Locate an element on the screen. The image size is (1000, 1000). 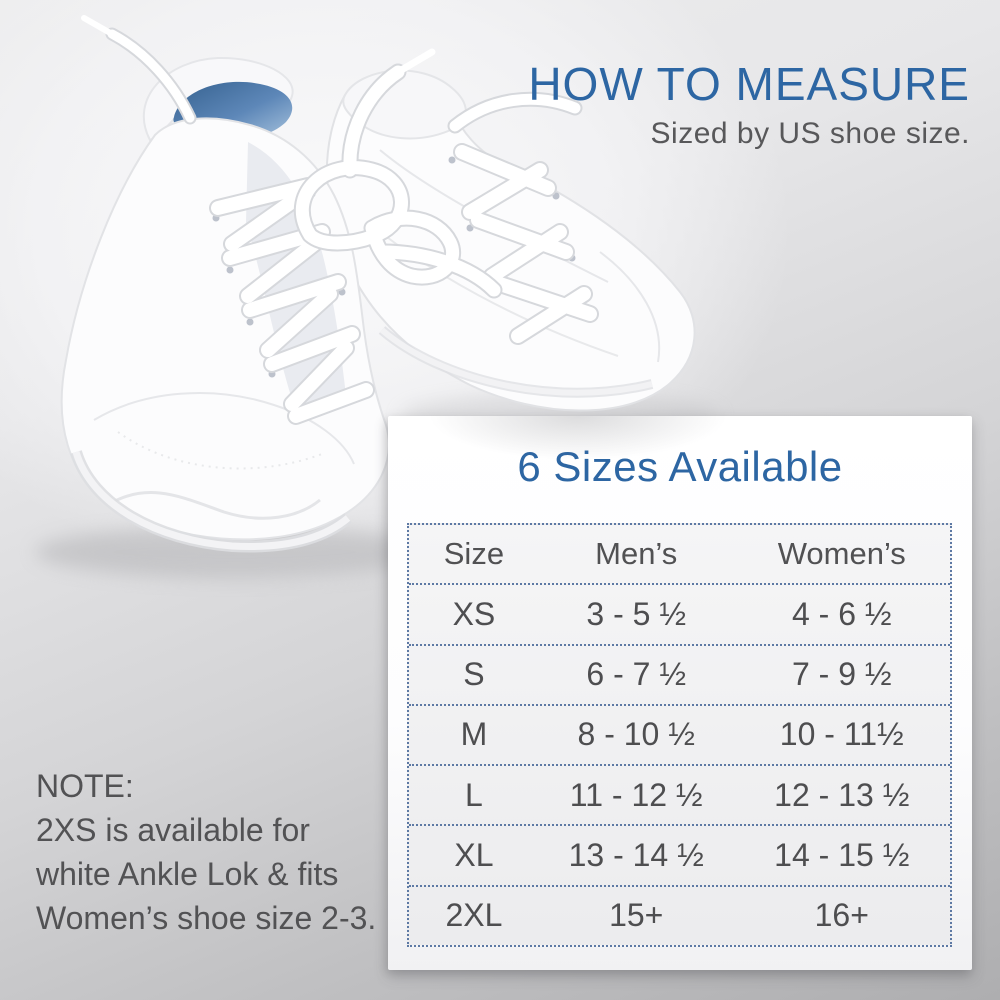
cell-mens: 11 - 12 ½ is located at coordinates (636, 794).